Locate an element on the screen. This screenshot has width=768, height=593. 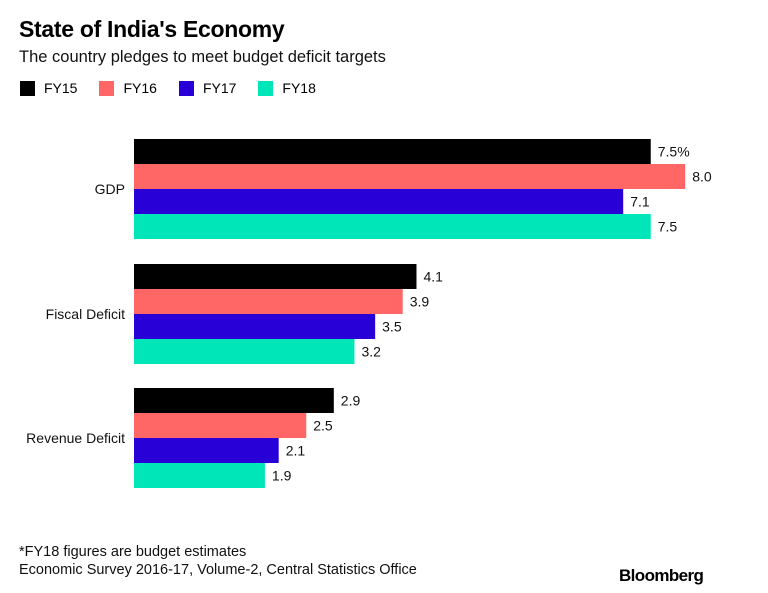
value-label-gdp-fy16: 8.0 is located at coordinates (702, 177).